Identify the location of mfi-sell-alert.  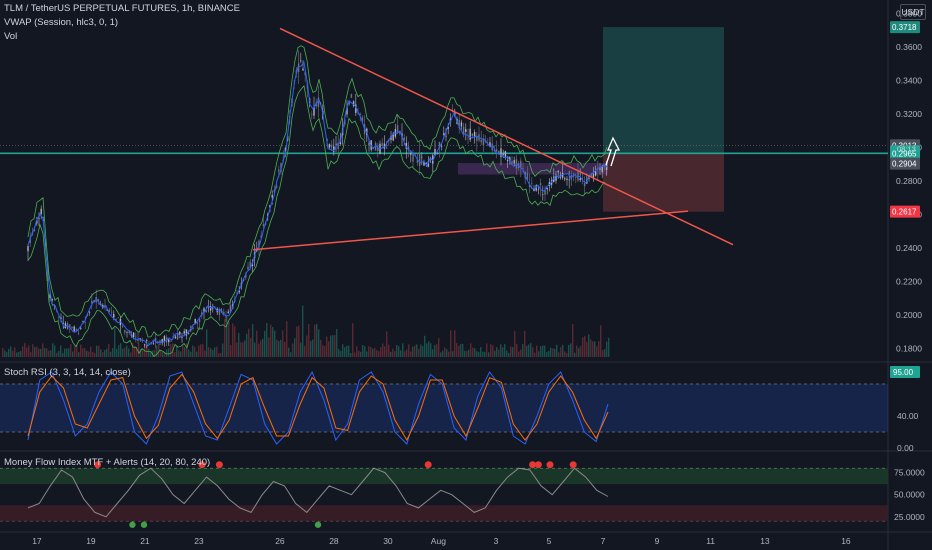
(219, 465).